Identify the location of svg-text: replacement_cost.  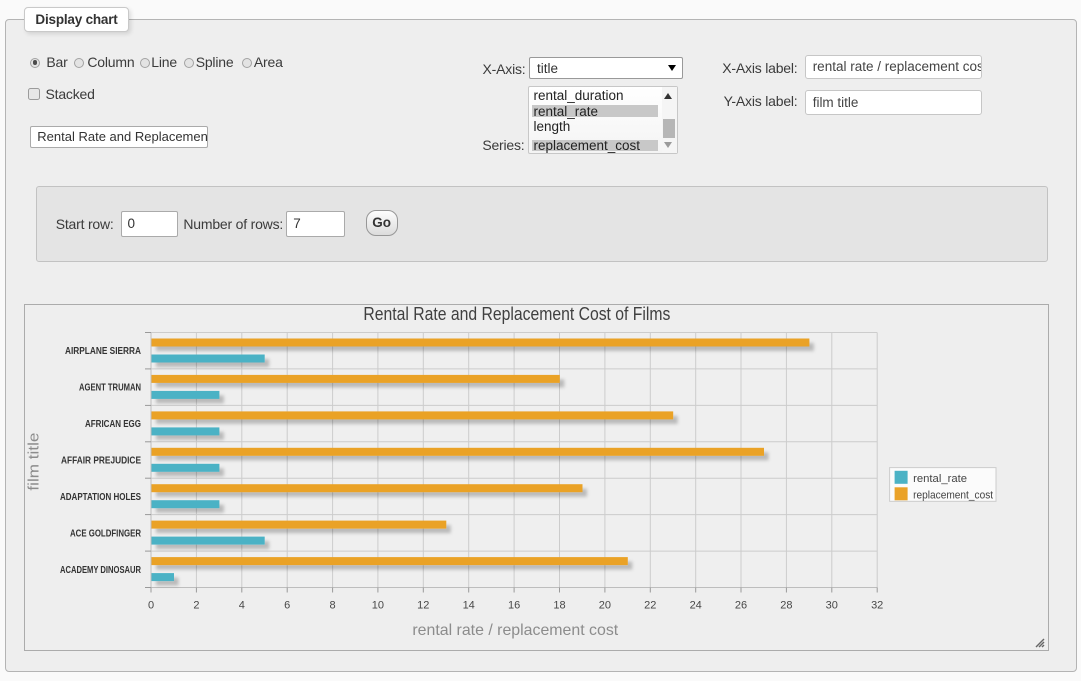
(953, 496).